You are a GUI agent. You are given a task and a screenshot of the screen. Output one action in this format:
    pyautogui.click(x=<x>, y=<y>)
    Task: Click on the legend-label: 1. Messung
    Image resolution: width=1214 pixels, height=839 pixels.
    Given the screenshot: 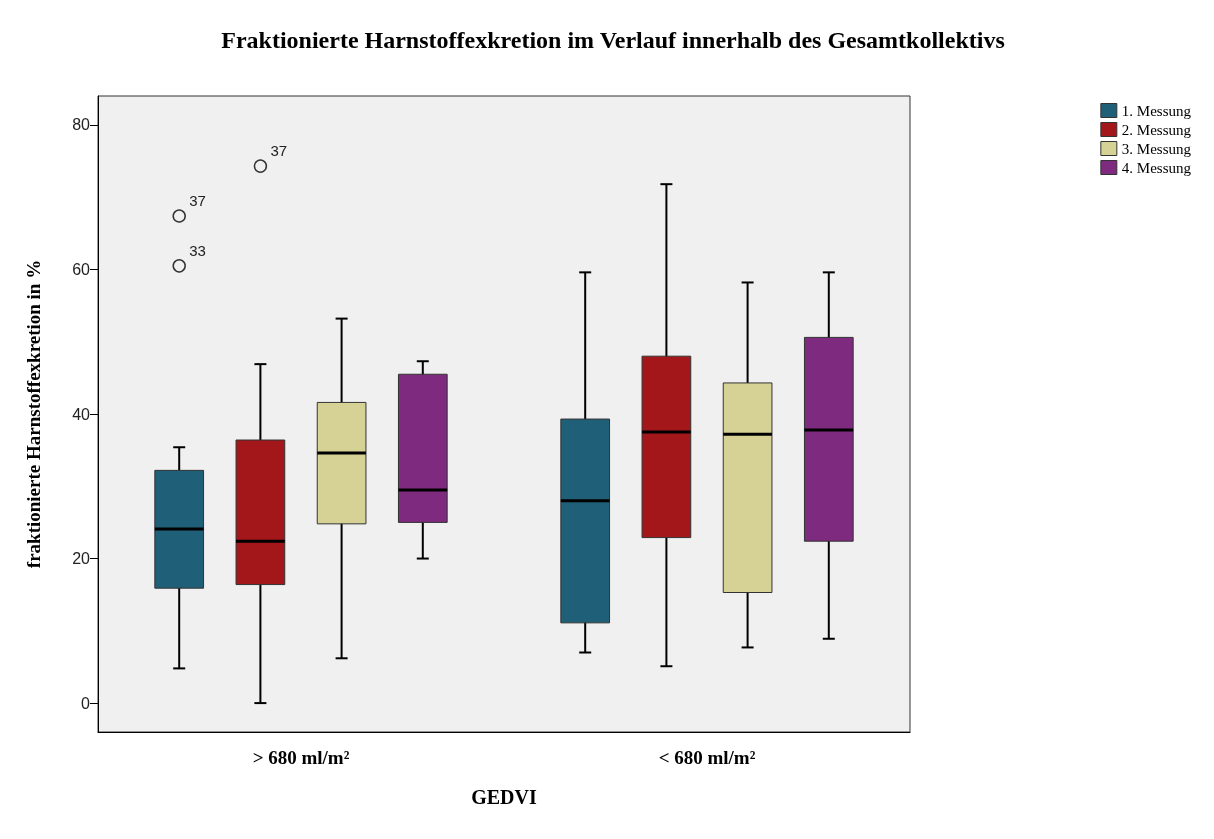 What is the action you would take?
    pyautogui.click(x=1156, y=110)
    